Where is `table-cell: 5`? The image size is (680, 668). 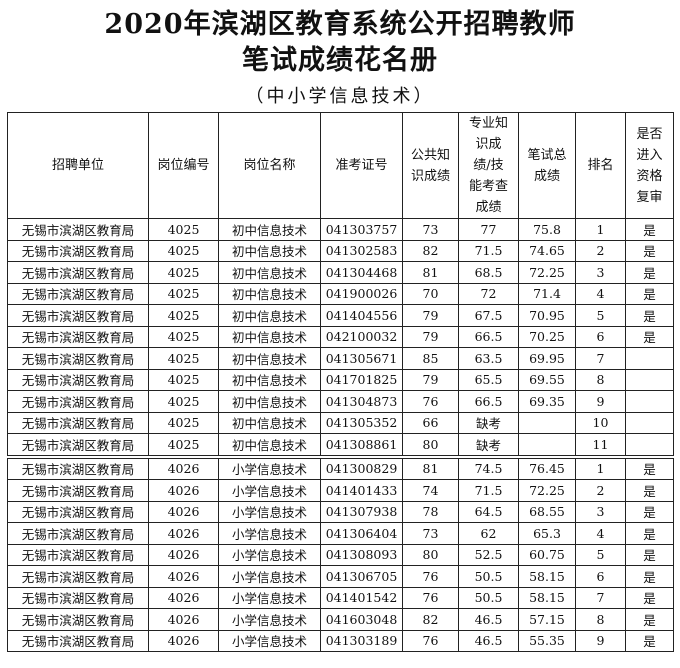 table-cell: 5 is located at coordinates (600, 315).